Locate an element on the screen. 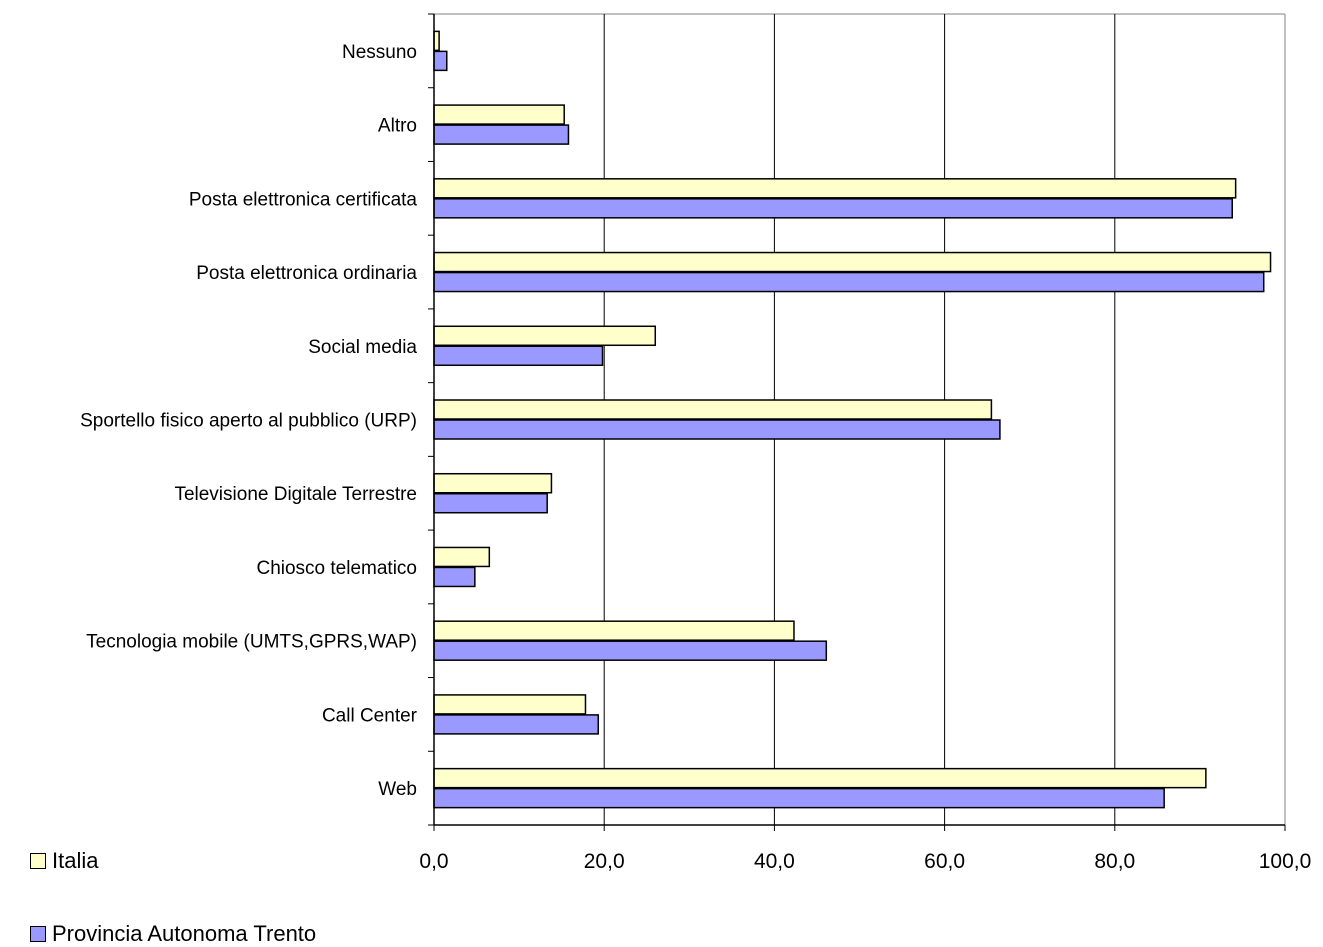  legend-item-trento: Provincia Autonoma Trento is located at coordinates (173, 934).